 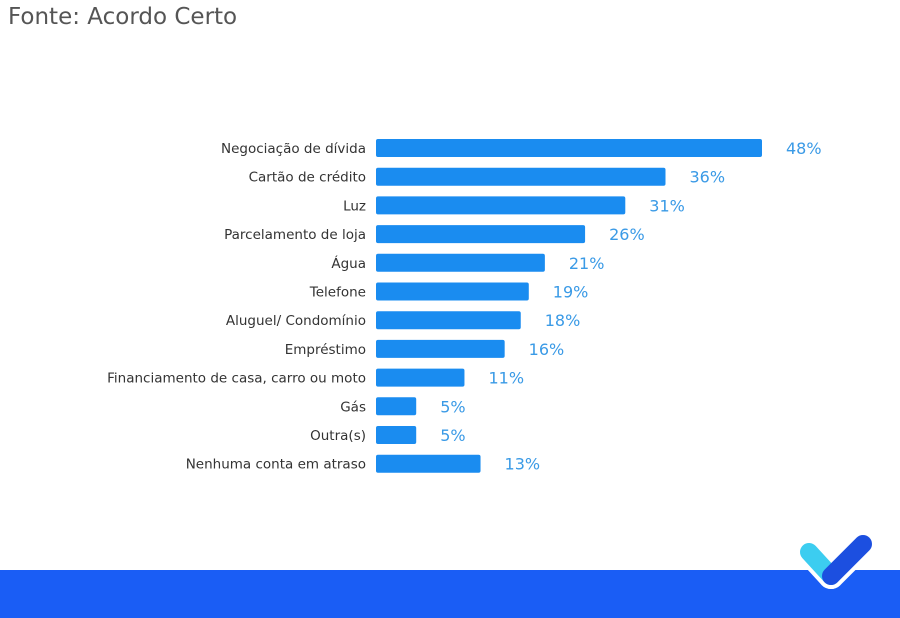 What do you see at coordinates (307, 178) in the screenshot?
I see `category-label: Cartão de crédito` at bounding box center [307, 178].